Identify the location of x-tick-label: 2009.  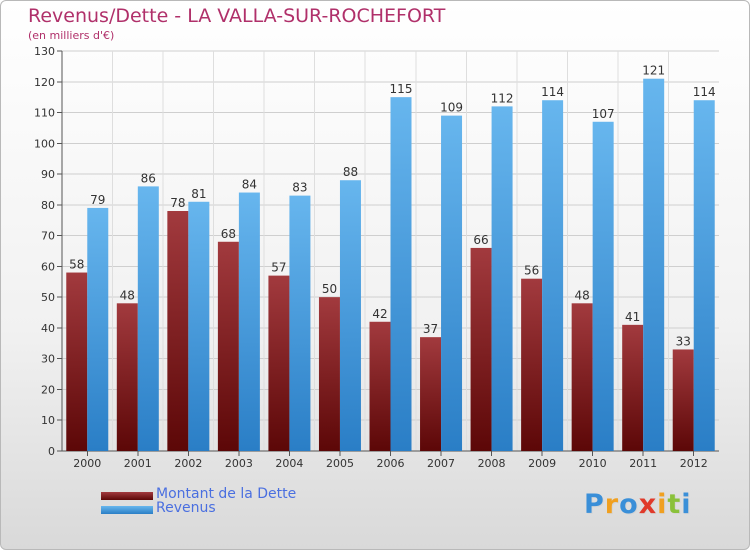
(542, 463).